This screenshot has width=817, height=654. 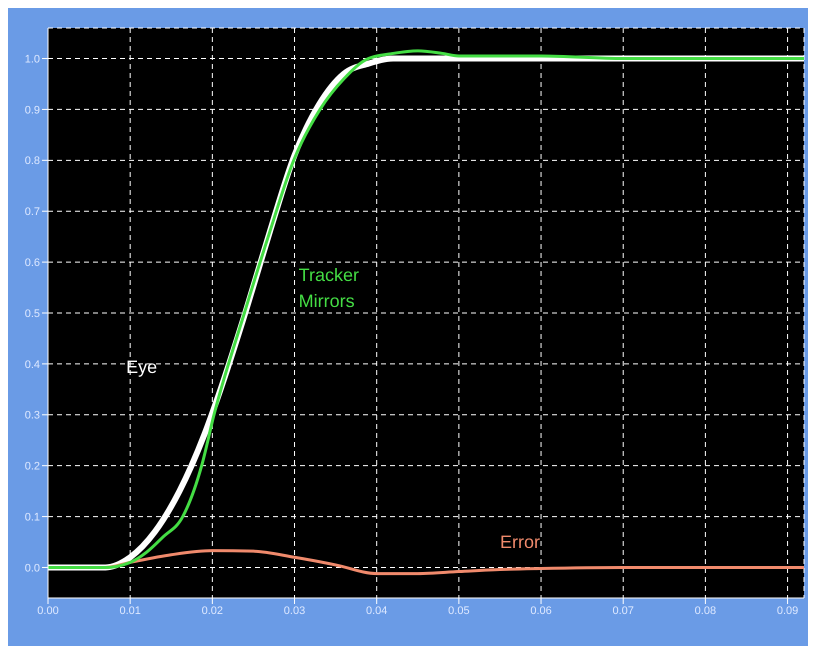 What do you see at coordinates (295, 610) in the screenshot?
I see `x-tick-label: 0.03` at bounding box center [295, 610].